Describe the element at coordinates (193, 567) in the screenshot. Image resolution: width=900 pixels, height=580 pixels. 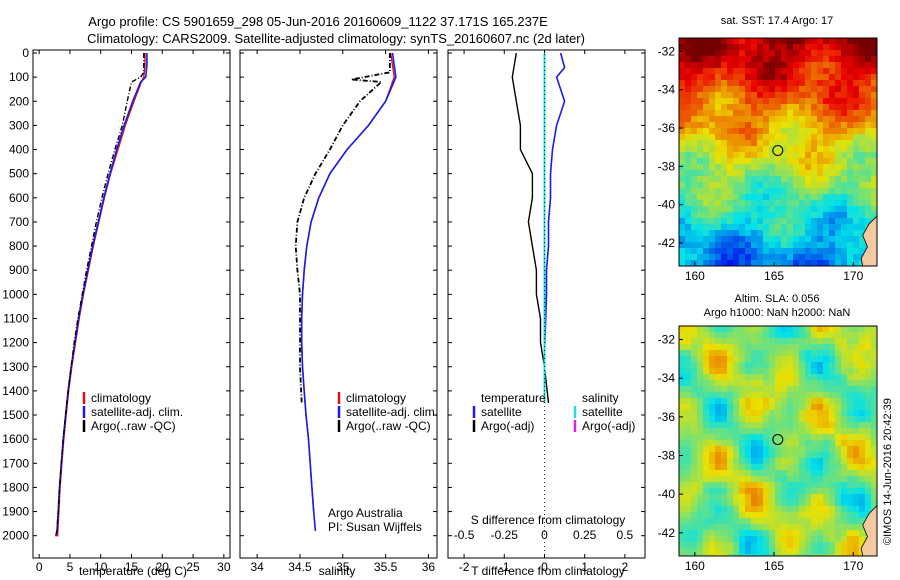
I see `x-tick-label: 25` at that location.